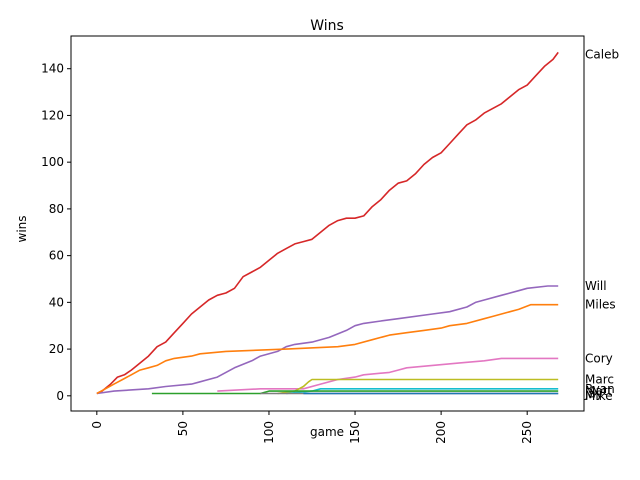  Describe the element at coordinates (52, 162) in the screenshot. I see `y-tick-label: 100` at that location.